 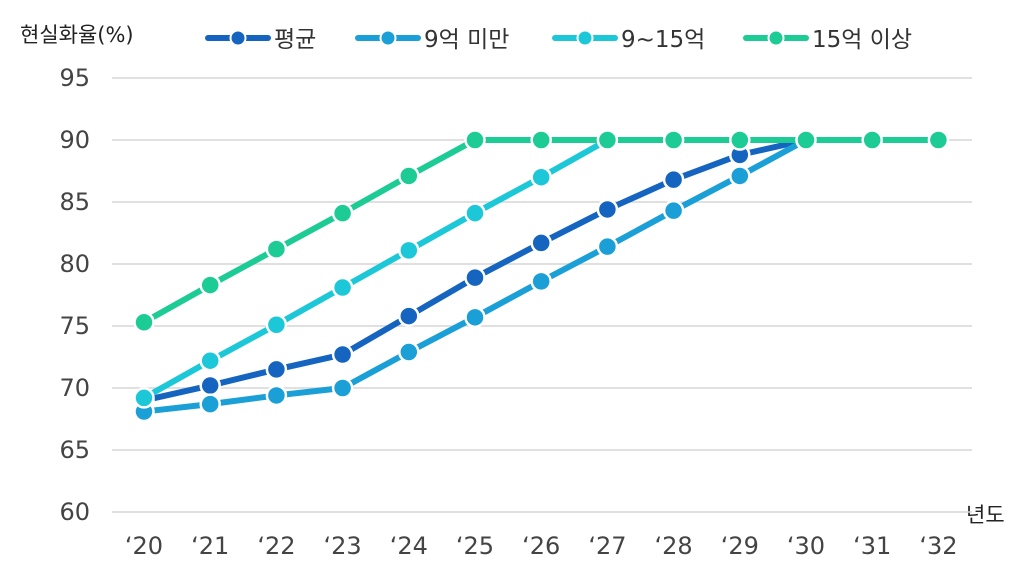 I want to click on y-tick-label: 95, so click(x=74, y=78).